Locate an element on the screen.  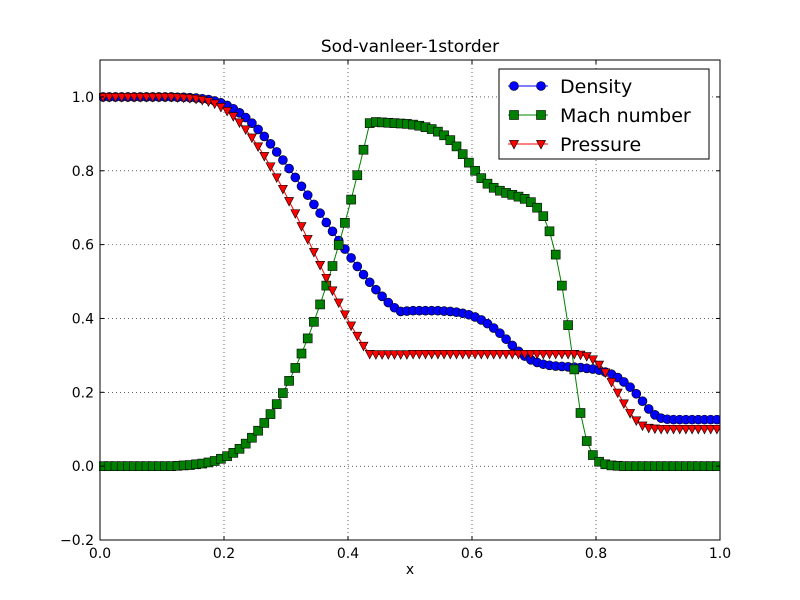
y-tick-label: 0.8 is located at coordinates (83, 172).